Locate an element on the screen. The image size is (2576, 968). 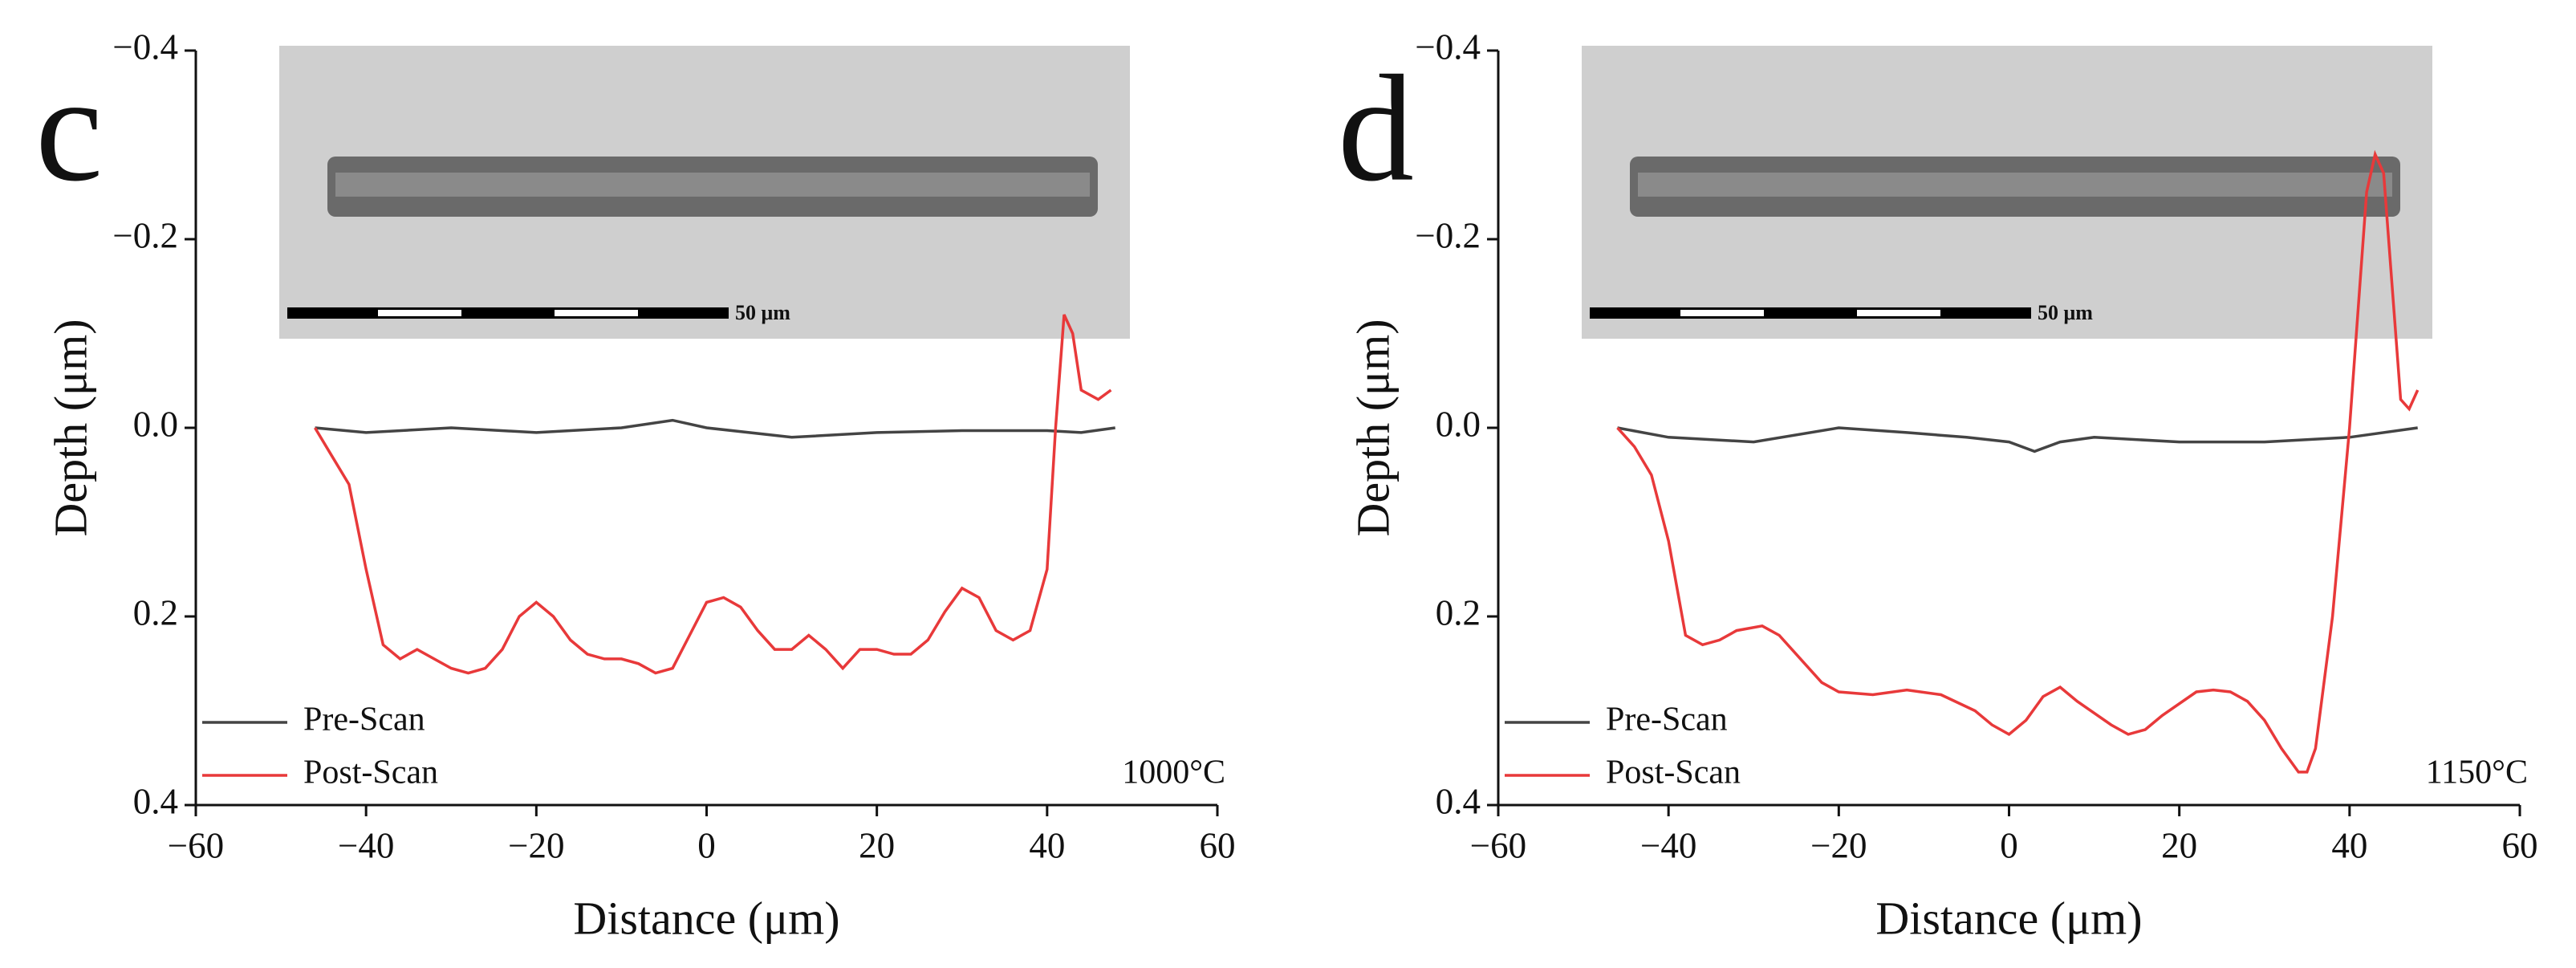
annotation: 1150°C is located at coordinates (2477, 772).